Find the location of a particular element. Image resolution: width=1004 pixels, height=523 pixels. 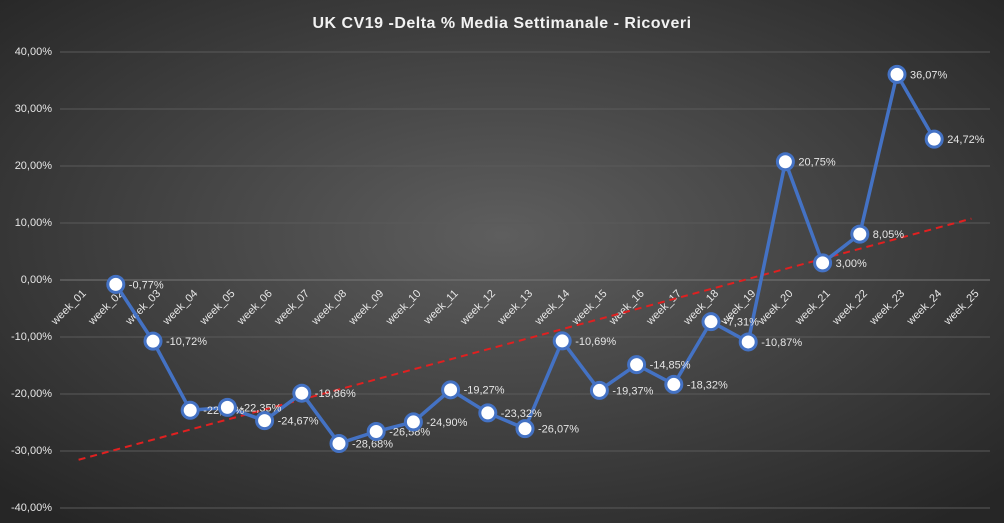

data-label: -28,68% is located at coordinates (372, 444).